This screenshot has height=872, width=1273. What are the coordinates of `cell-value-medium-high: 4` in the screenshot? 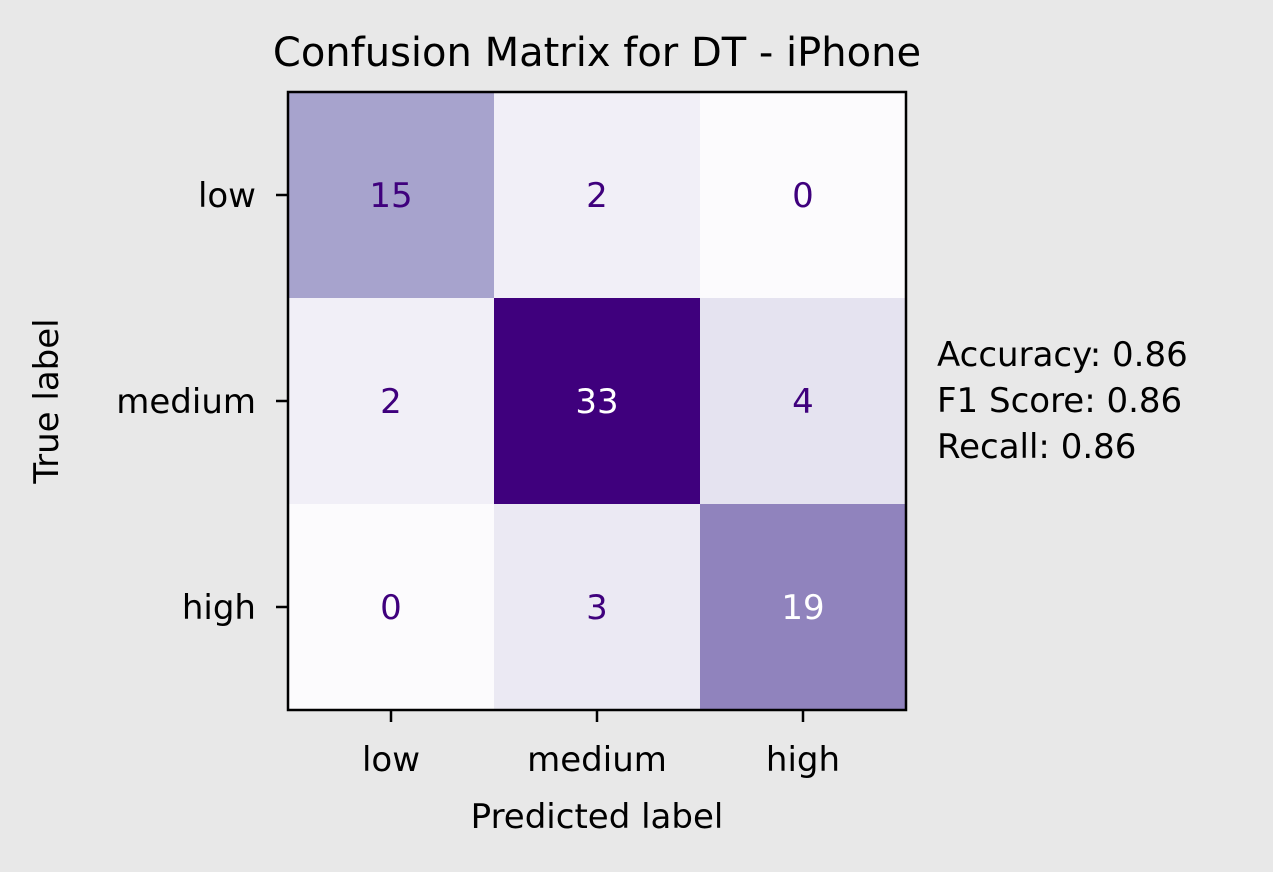 It's located at (803, 402).